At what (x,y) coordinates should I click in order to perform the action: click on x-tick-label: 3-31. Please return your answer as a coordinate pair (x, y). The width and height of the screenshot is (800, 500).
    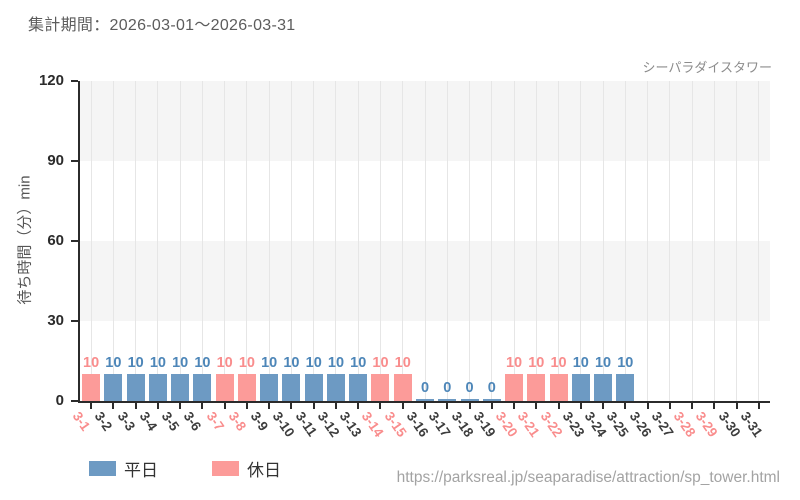
    Looking at the image, I should click on (751, 424).